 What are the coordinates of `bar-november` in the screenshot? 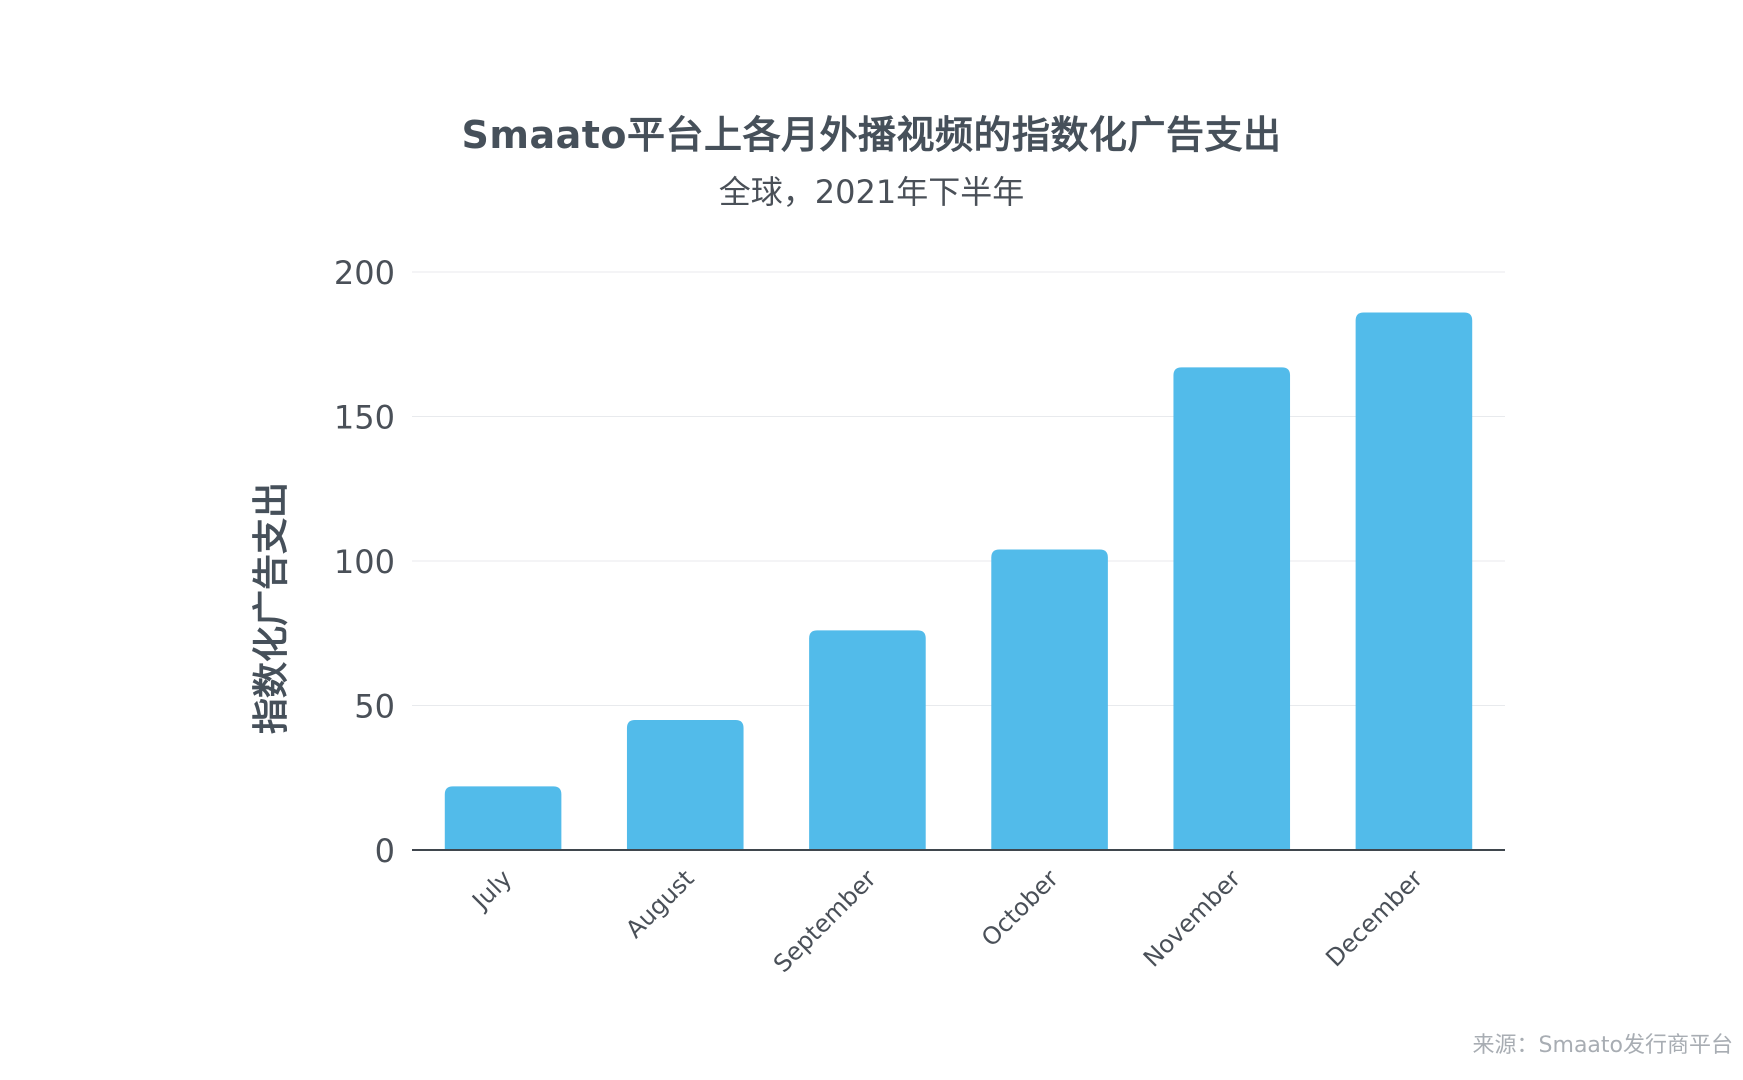 It's located at (1232, 608).